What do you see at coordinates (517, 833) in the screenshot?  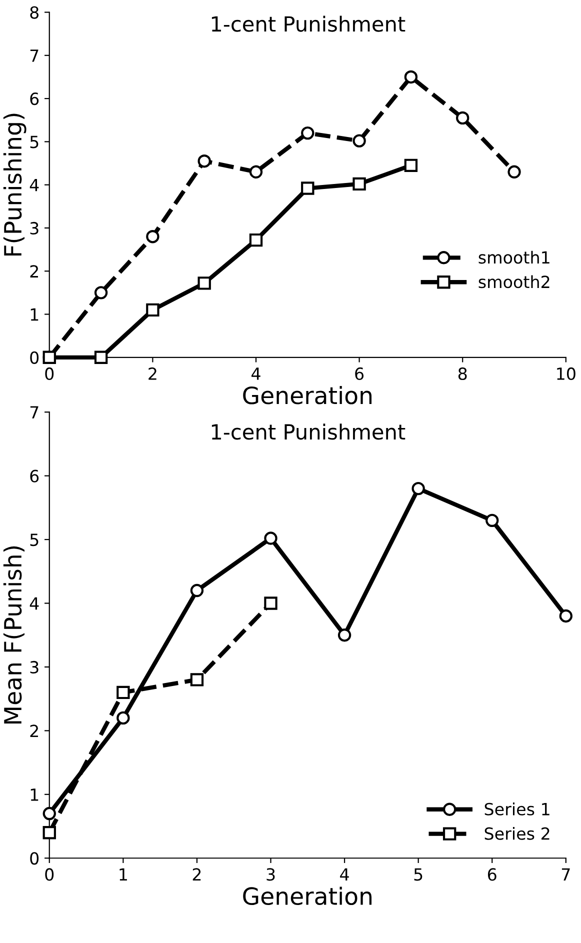 I see `legend-label: Series 2` at bounding box center [517, 833].